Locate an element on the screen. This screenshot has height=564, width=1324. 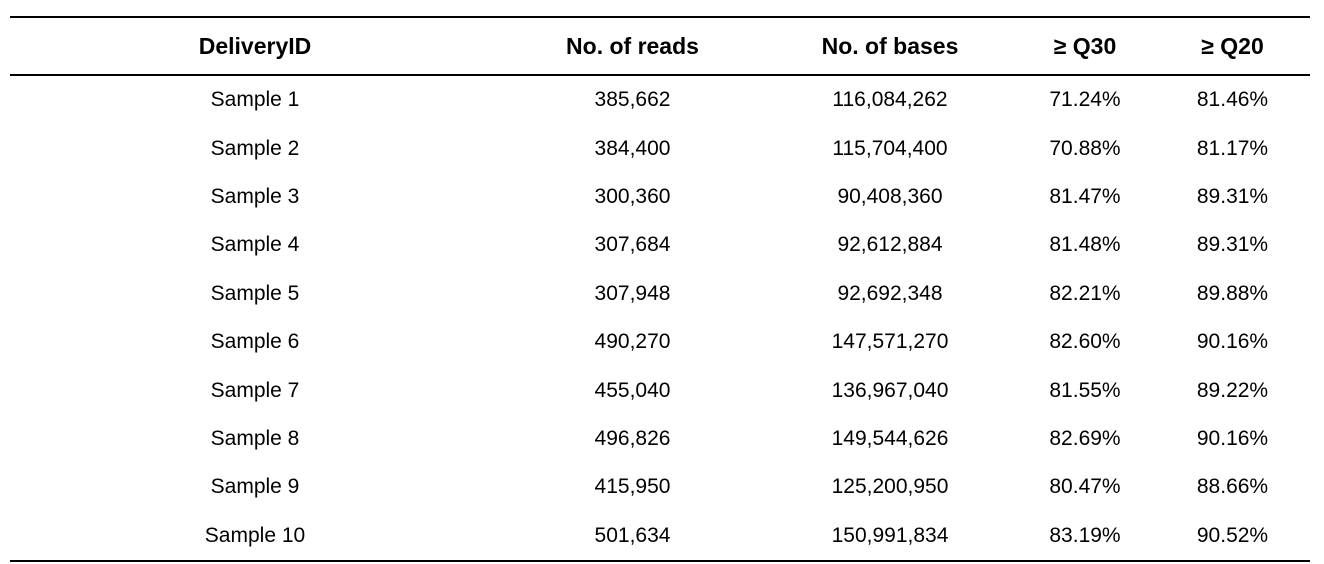
cell-delivery-id: Sample 2 is located at coordinates (255, 148).